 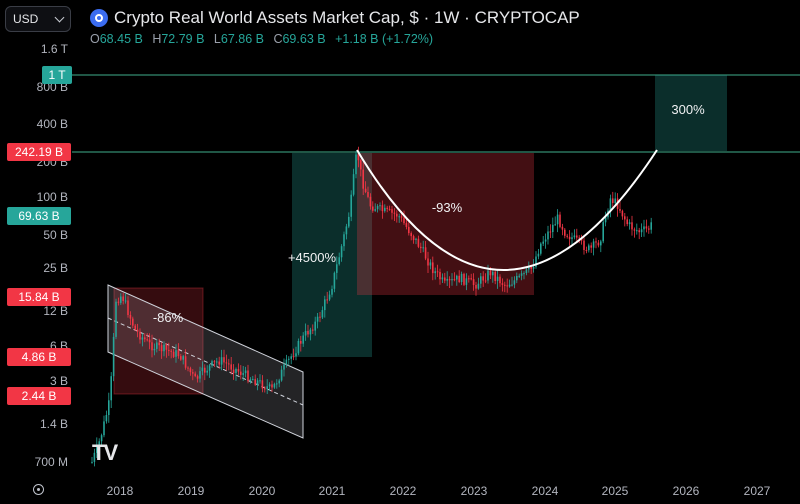 I want to click on ohlc-low-key: L, so click(x=217, y=39).